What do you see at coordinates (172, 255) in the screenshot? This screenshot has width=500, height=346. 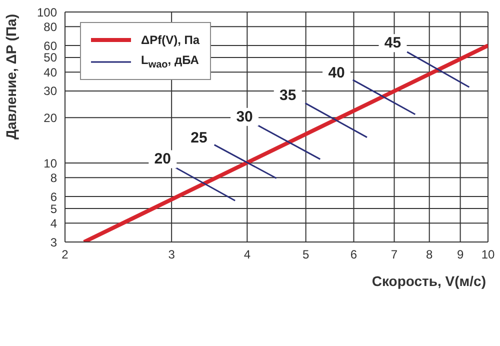 I see `x-tick-label: 3` at bounding box center [172, 255].